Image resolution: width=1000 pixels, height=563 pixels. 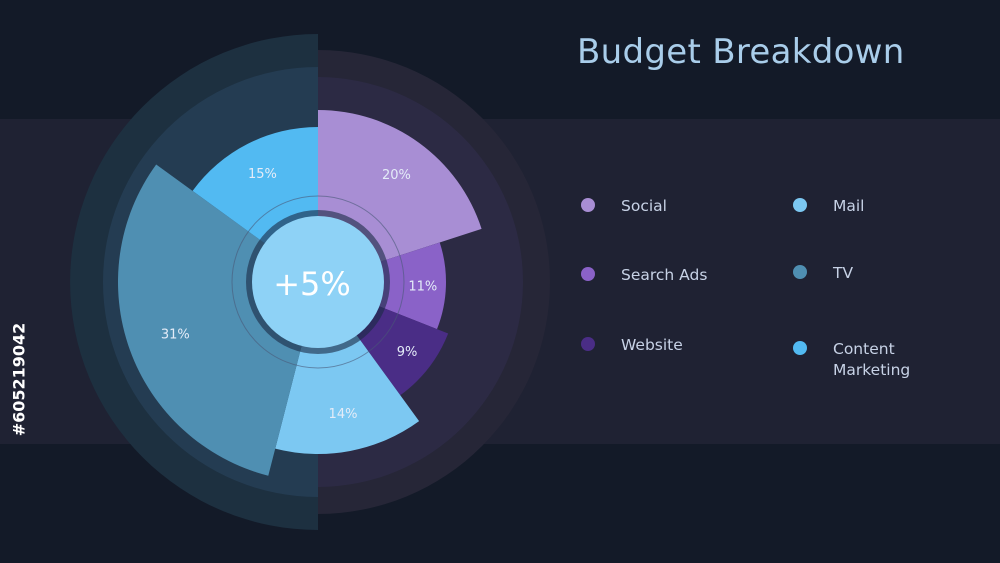 I want to click on legend-item-tv: TV, so click(x=868, y=273).